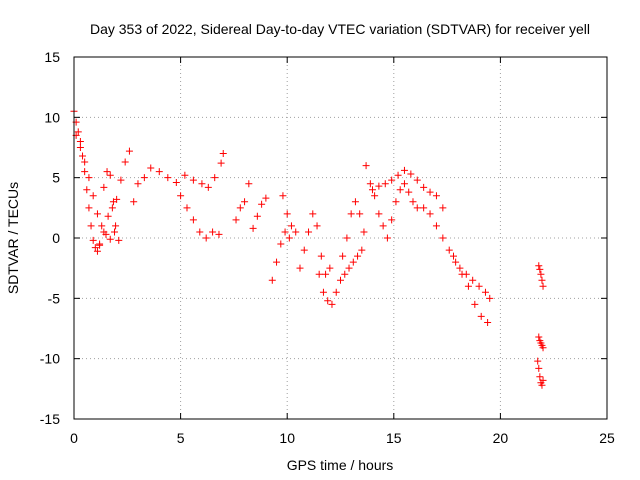 The image size is (640, 480). Describe the element at coordinates (394, 438) in the screenshot. I see `x-tick-label: 15` at that location.